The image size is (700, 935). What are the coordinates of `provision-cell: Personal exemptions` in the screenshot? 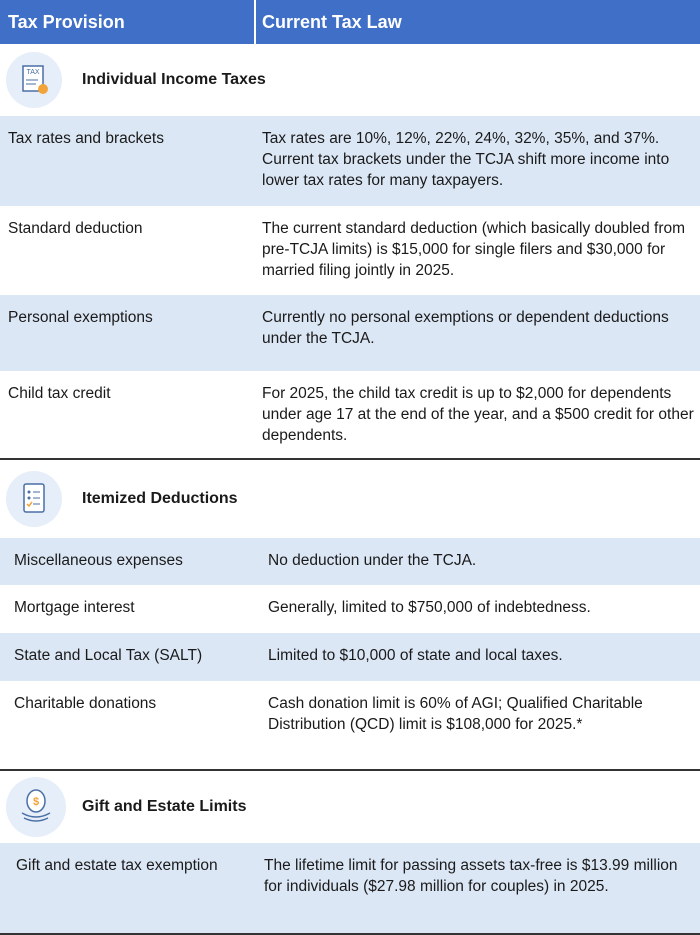 It's located at (80, 317).